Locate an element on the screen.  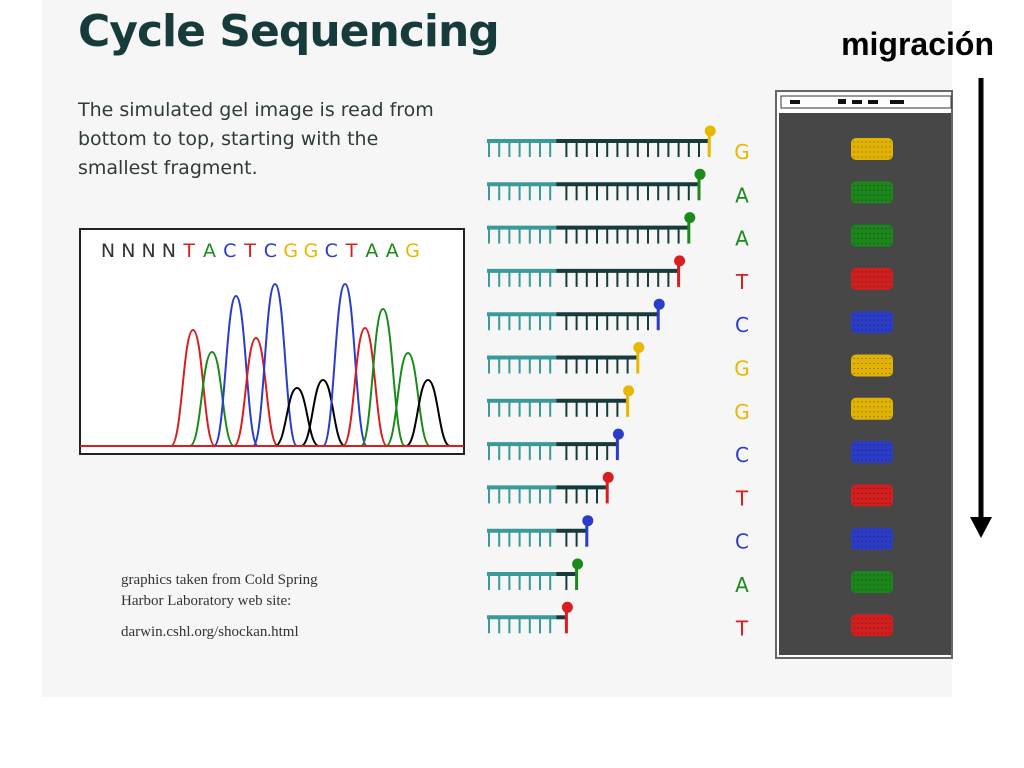
gel-background is located at coordinates (865, 384).